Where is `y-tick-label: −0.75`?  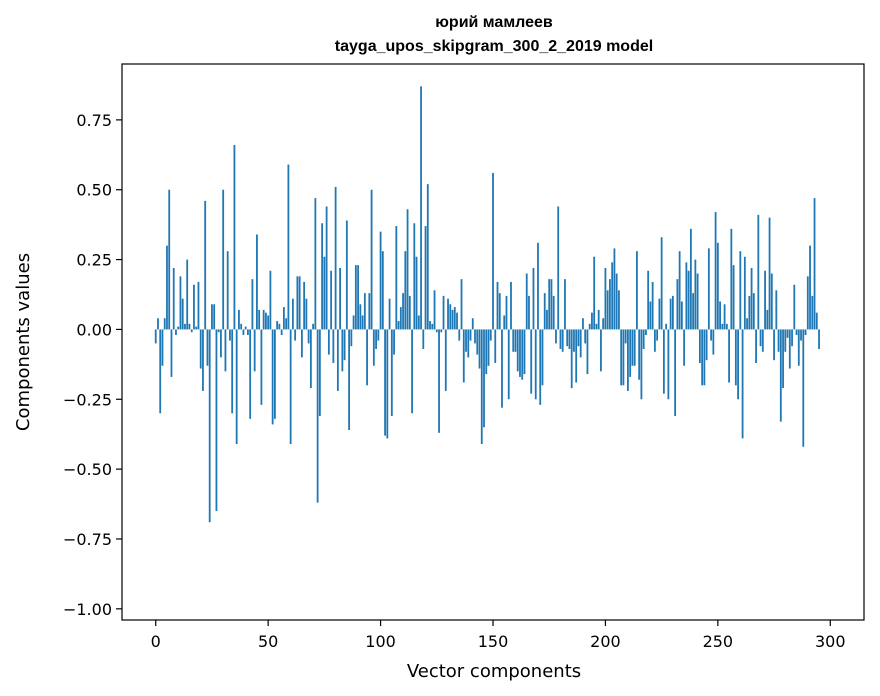
y-tick-label: −0.75 is located at coordinates (87, 539).